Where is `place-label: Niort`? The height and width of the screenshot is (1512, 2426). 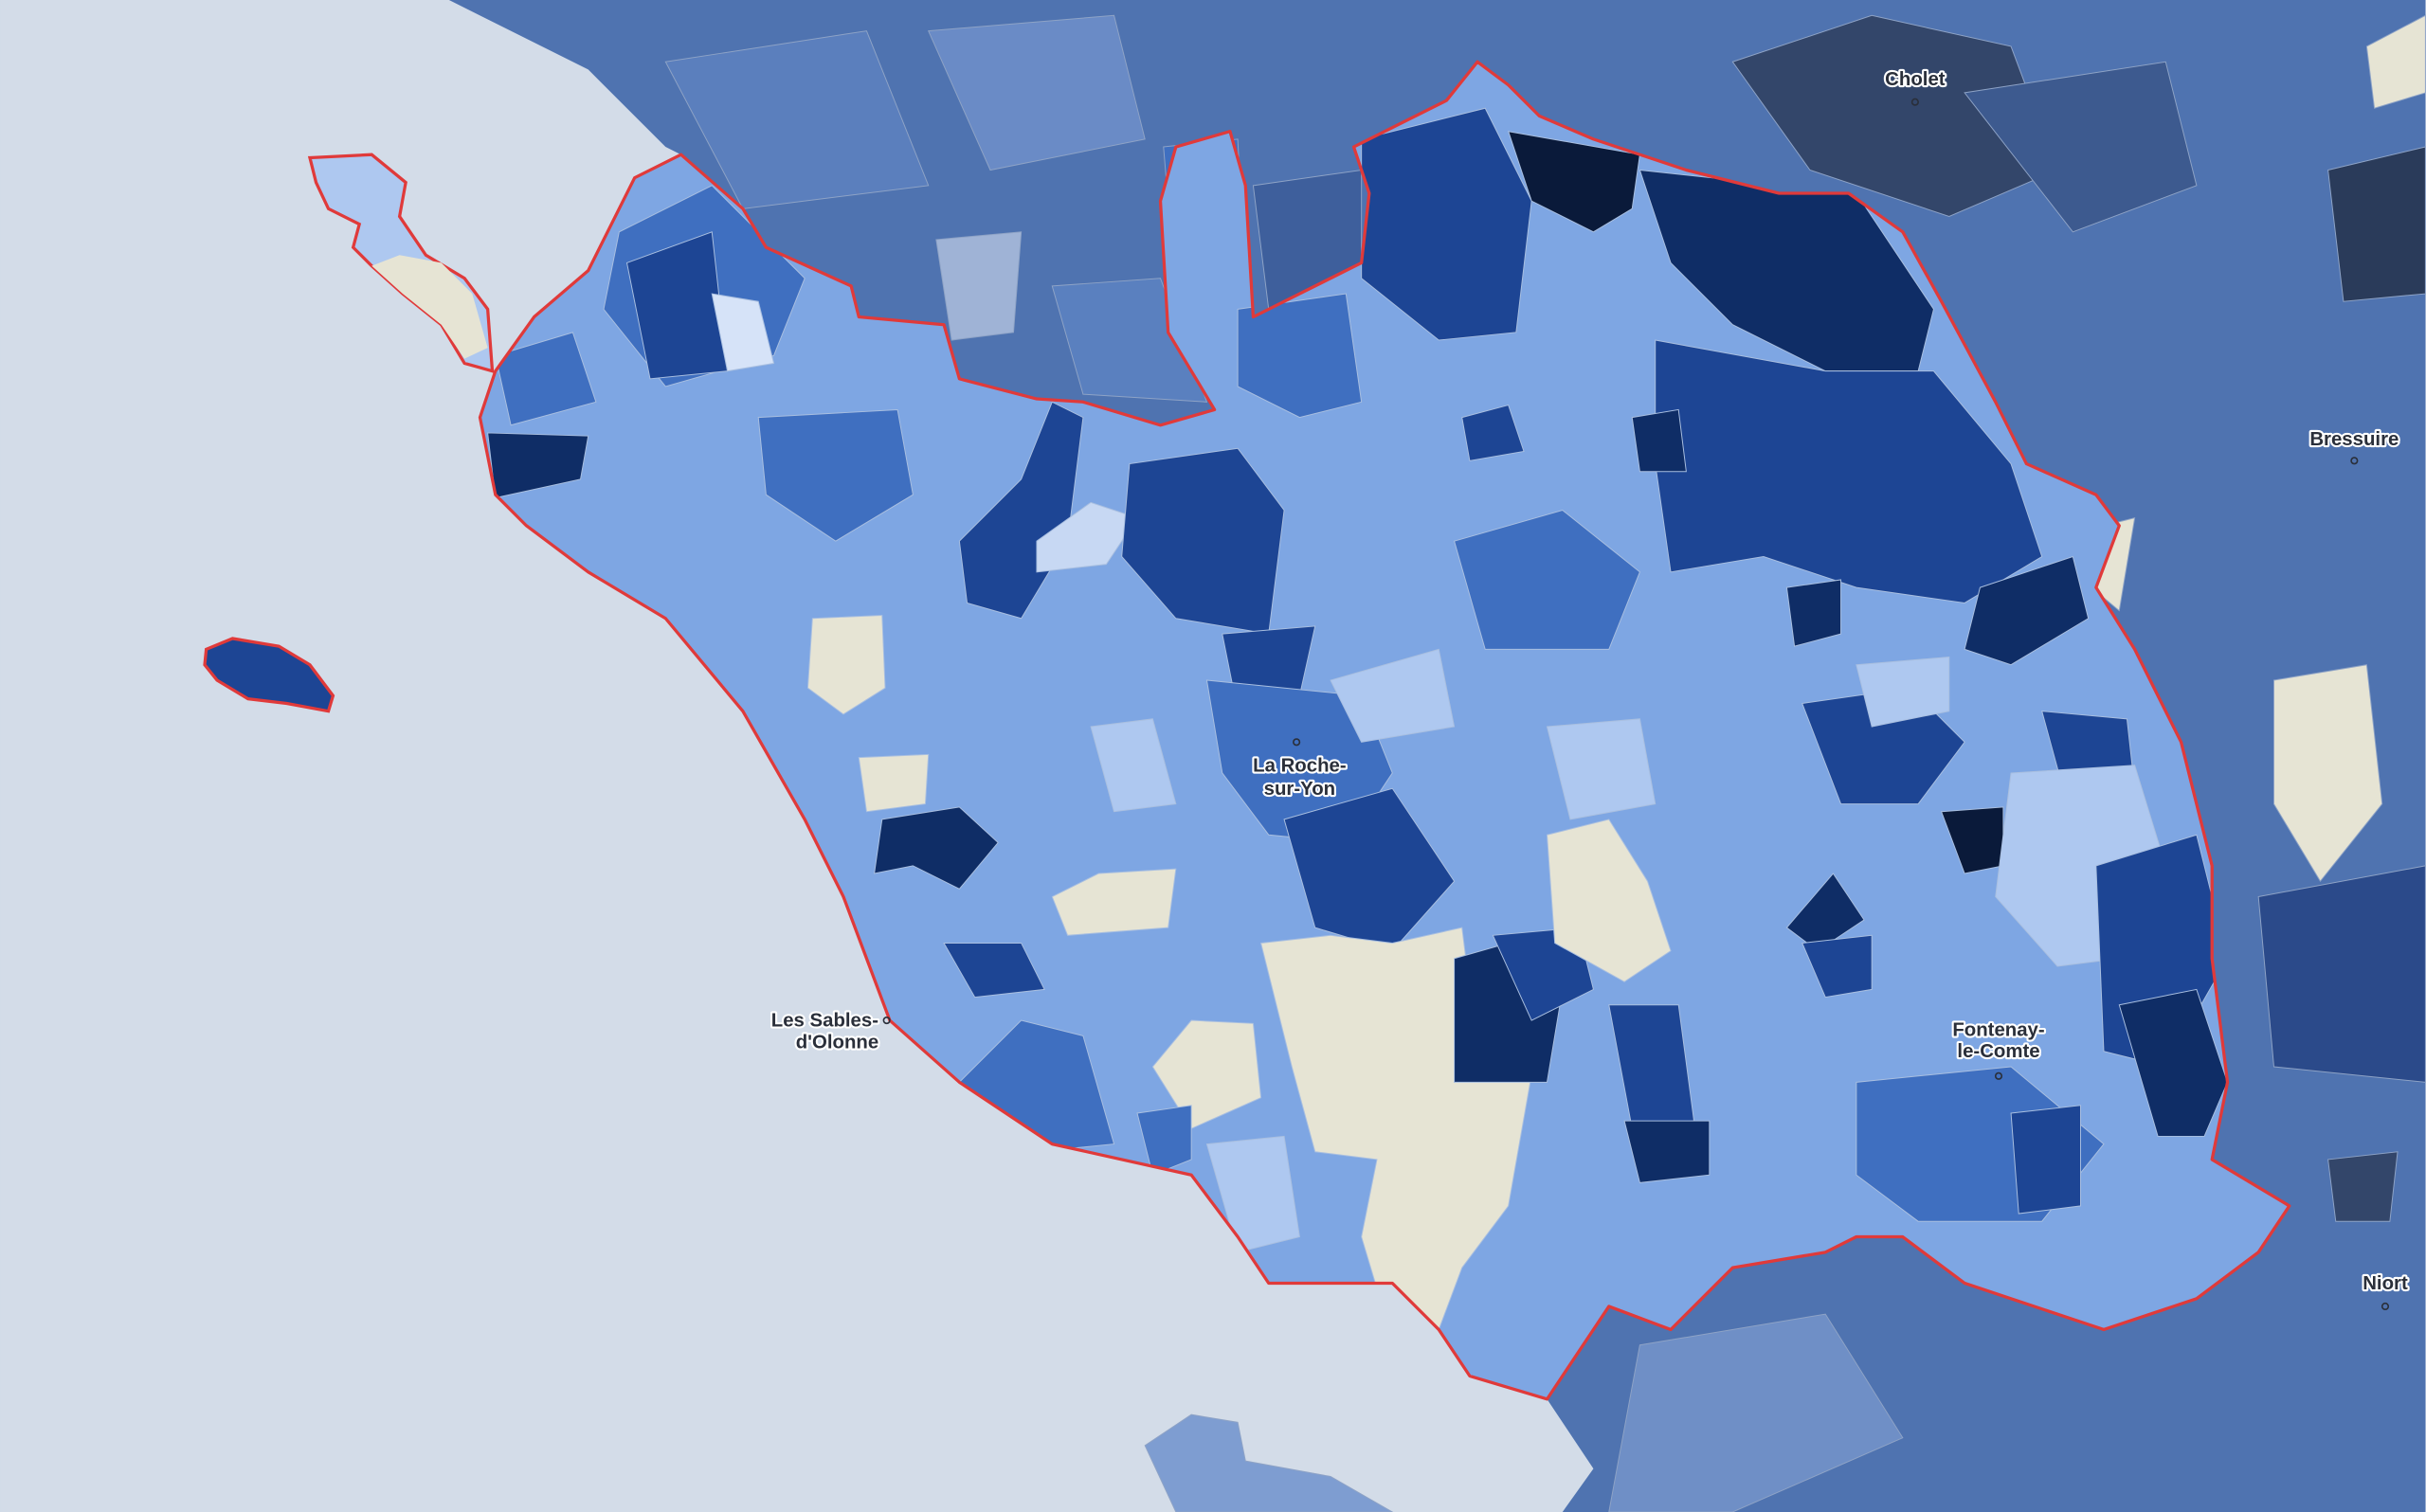 place-label: Niort is located at coordinates (2385, 1283).